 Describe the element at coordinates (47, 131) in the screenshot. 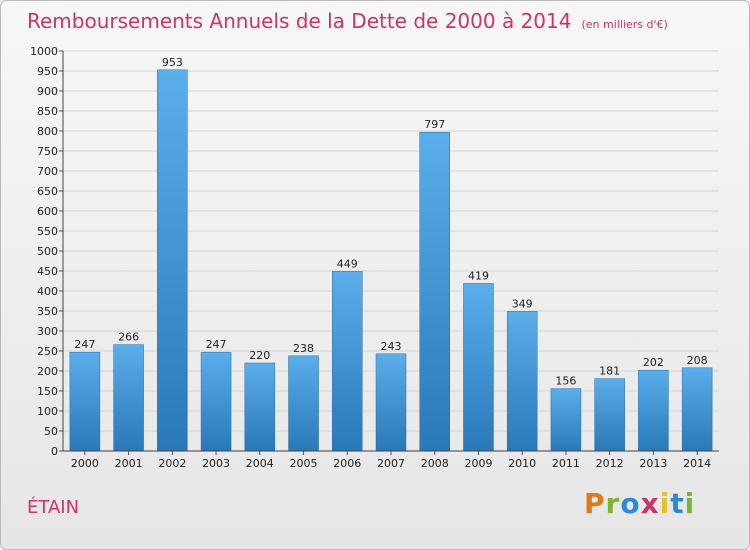

I see `y-tick-label: 800` at that location.